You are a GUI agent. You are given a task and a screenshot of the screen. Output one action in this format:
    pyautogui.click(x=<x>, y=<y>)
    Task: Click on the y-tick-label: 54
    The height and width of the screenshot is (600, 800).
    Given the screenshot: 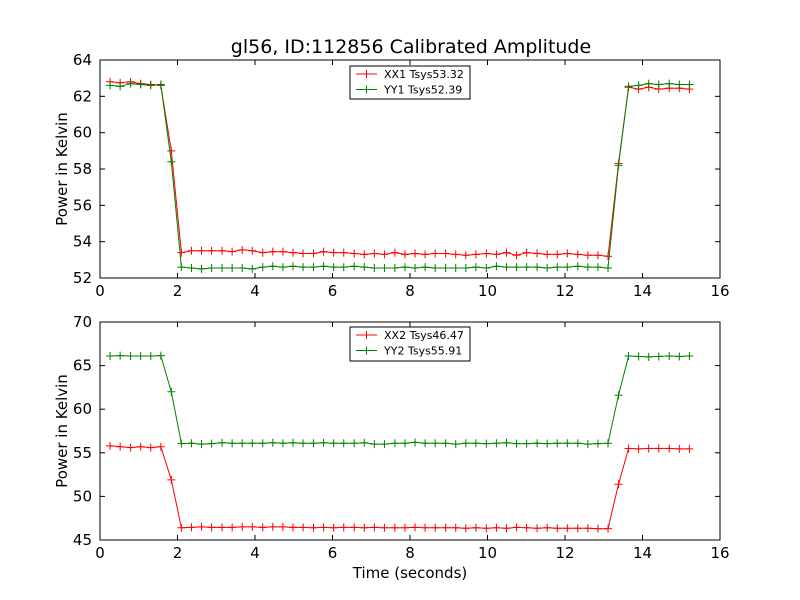 What is the action you would take?
    pyautogui.click(x=82, y=242)
    